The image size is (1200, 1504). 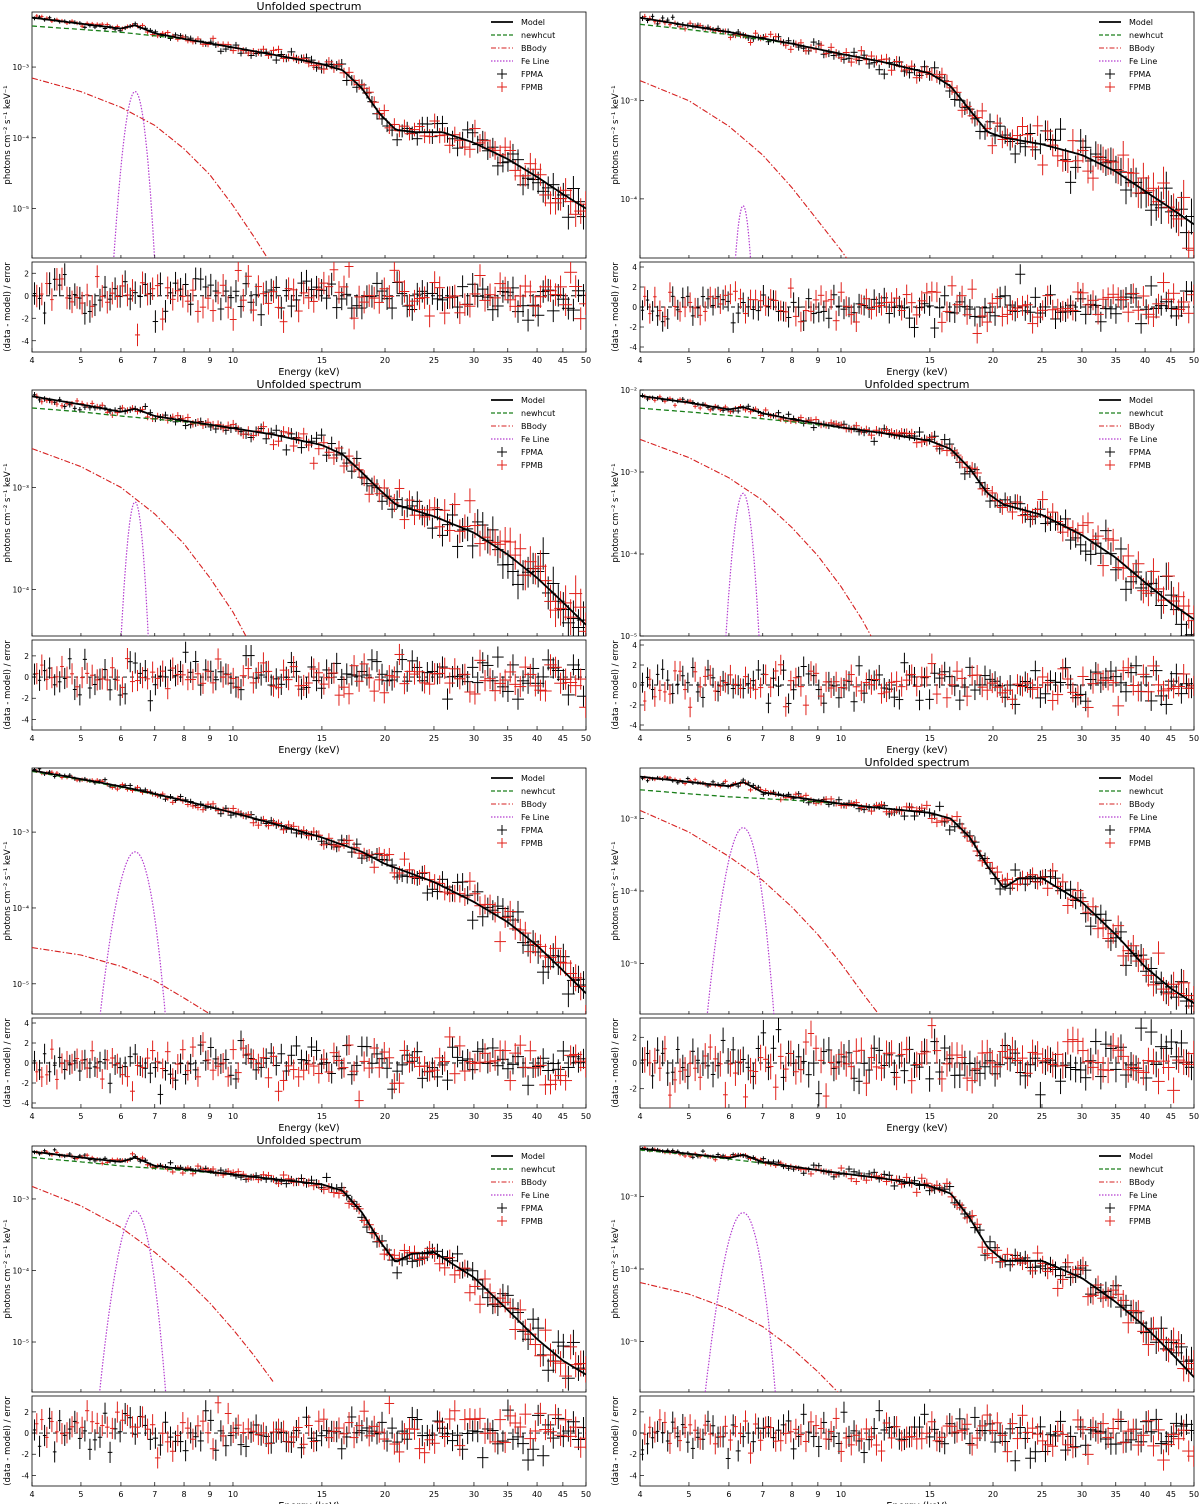 What do you see at coordinates (308, 1128) in the screenshot?
I see `x-axis-label: Energy (keV)` at bounding box center [308, 1128].